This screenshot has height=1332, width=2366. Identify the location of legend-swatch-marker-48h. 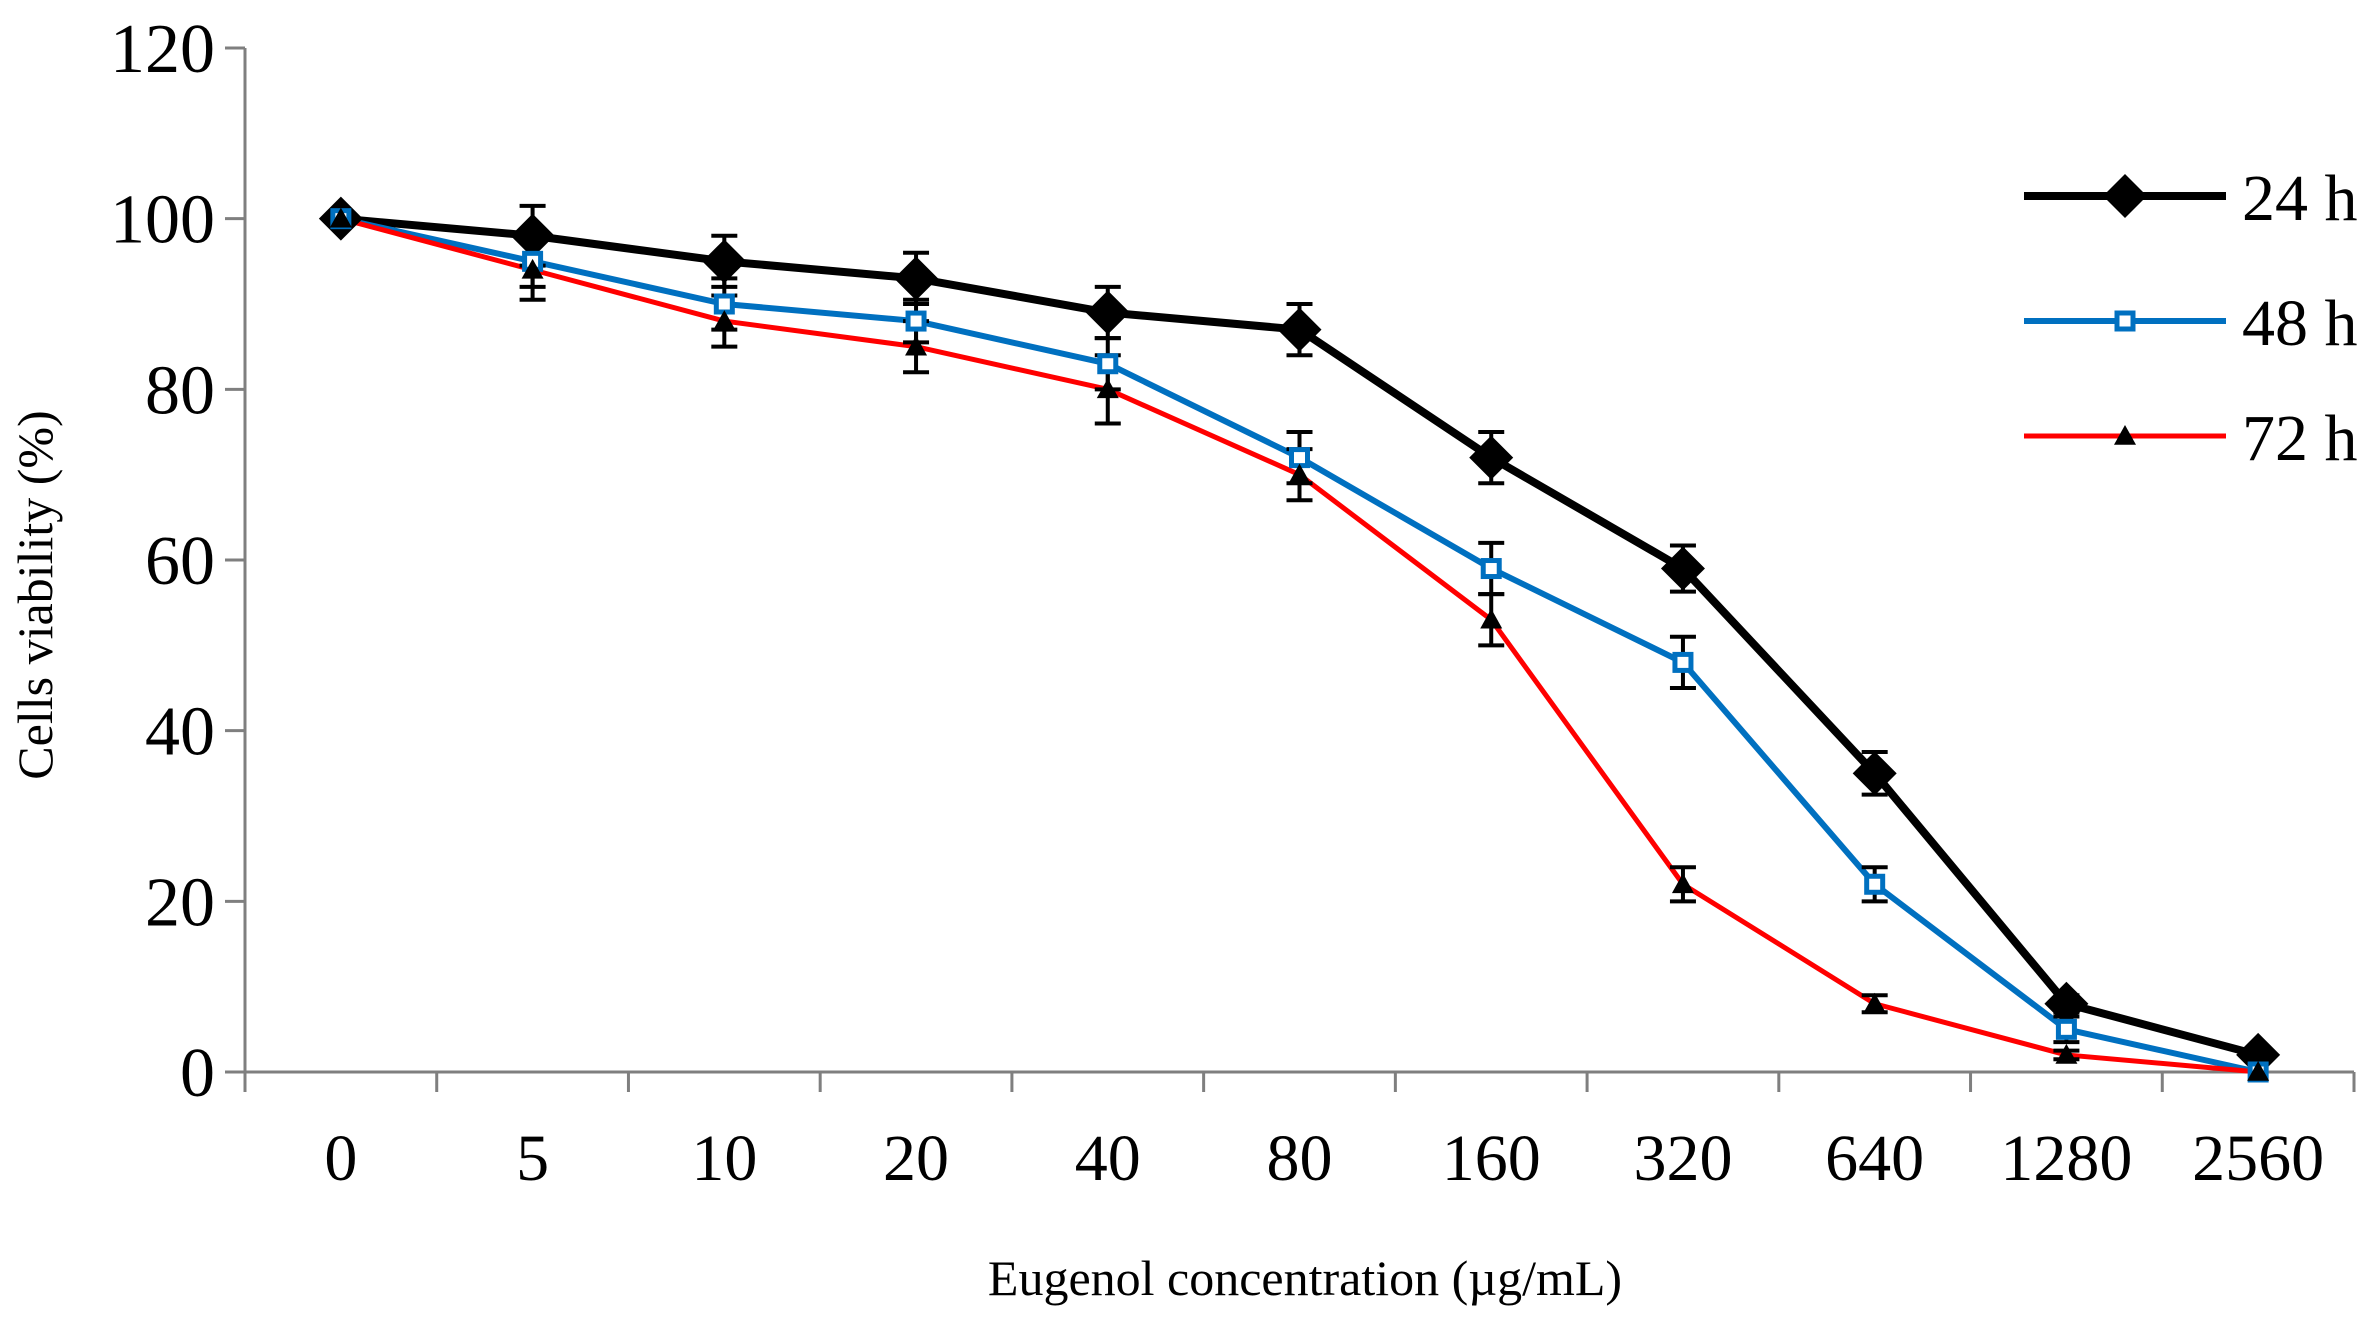
(2125, 321).